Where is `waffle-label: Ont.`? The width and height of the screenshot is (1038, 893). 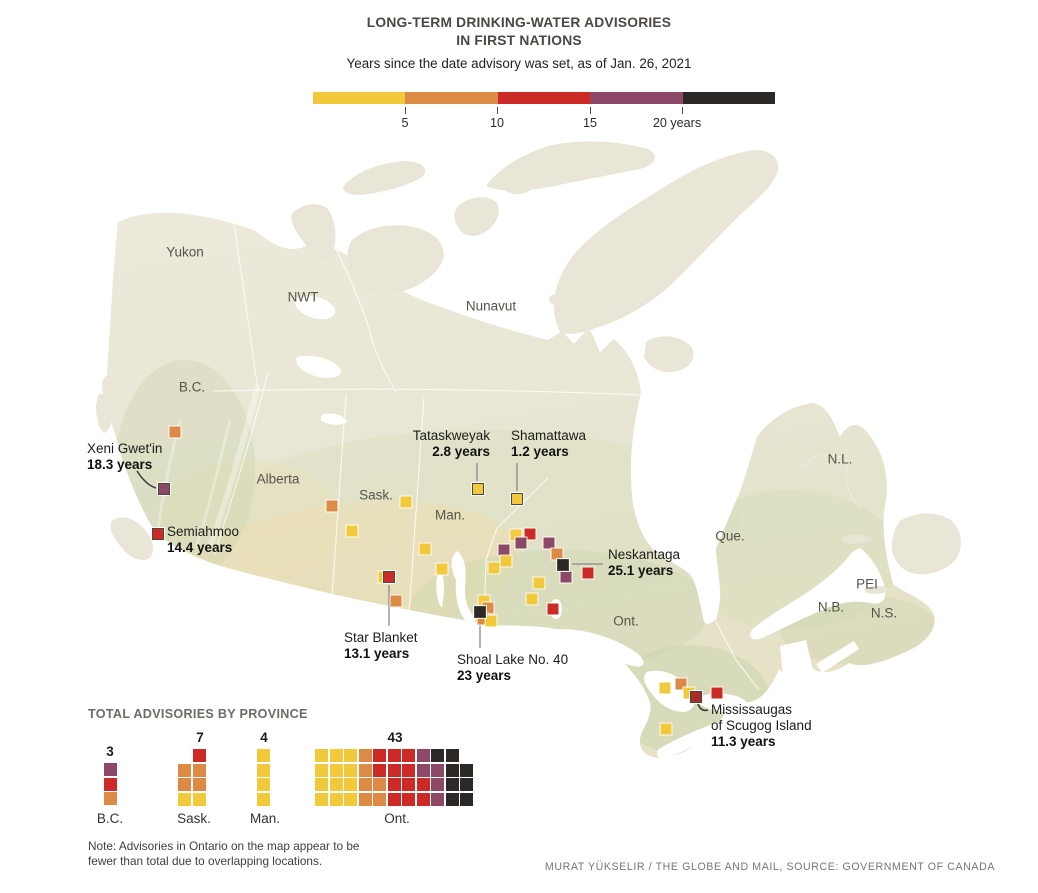 waffle-label: Ont. is located at coordinates (397, 818).